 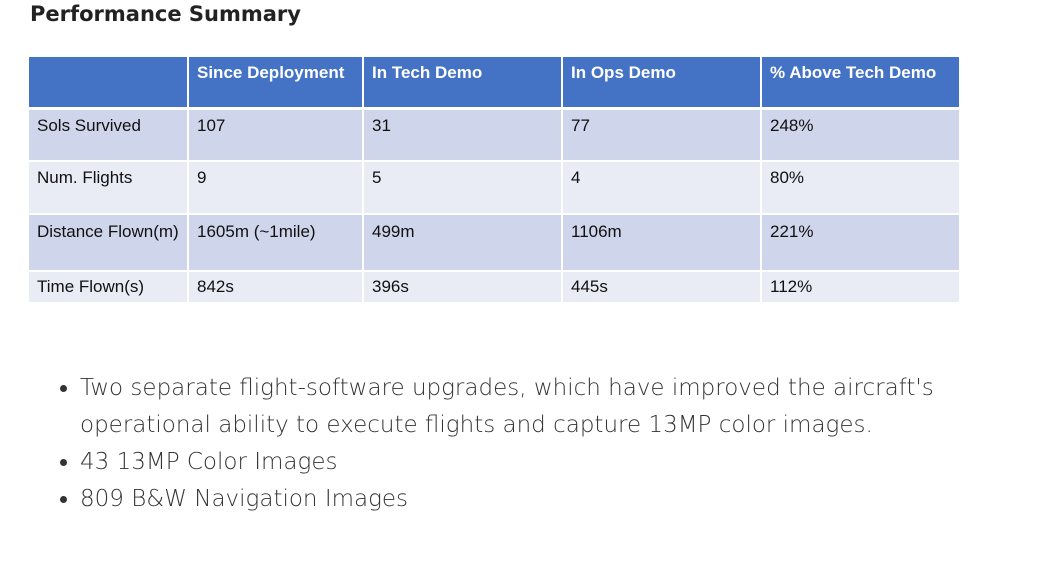 What do you see at coordinates (109, 188) in the screenshot?
I see `row-label: Num. Flights` at bounding box center [109, 188].